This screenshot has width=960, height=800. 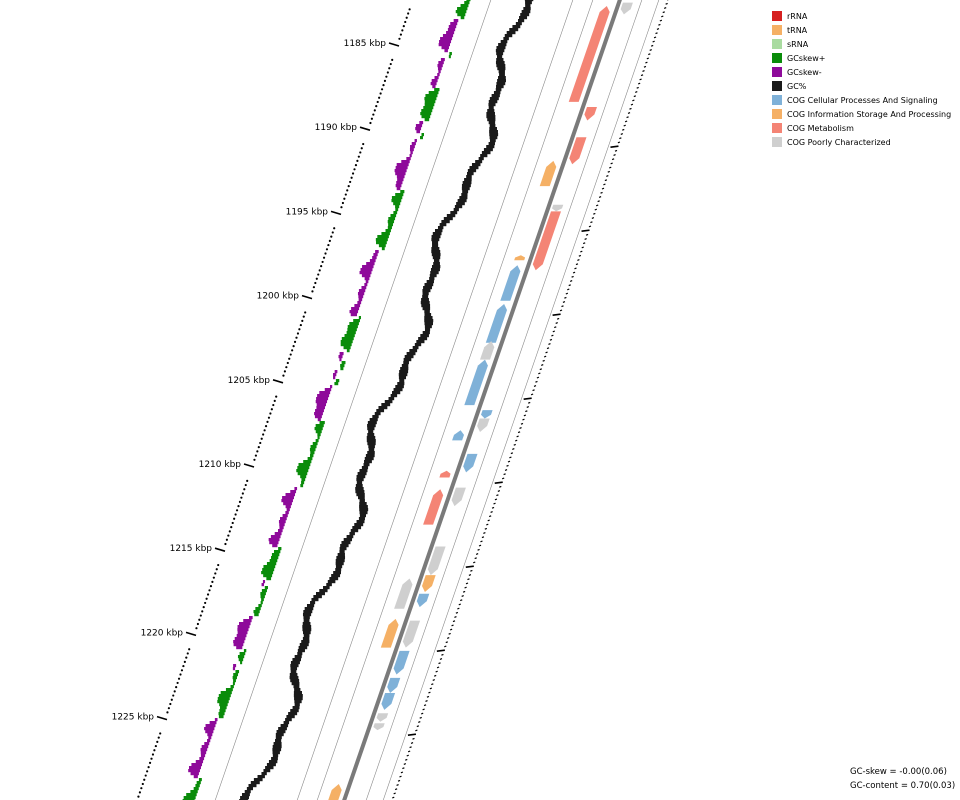 What do you see at coordinates (861, 72) in the screenshot?
I see `legend-item-gcskew-neg: GCskew-` at bounding box center [861, 72].